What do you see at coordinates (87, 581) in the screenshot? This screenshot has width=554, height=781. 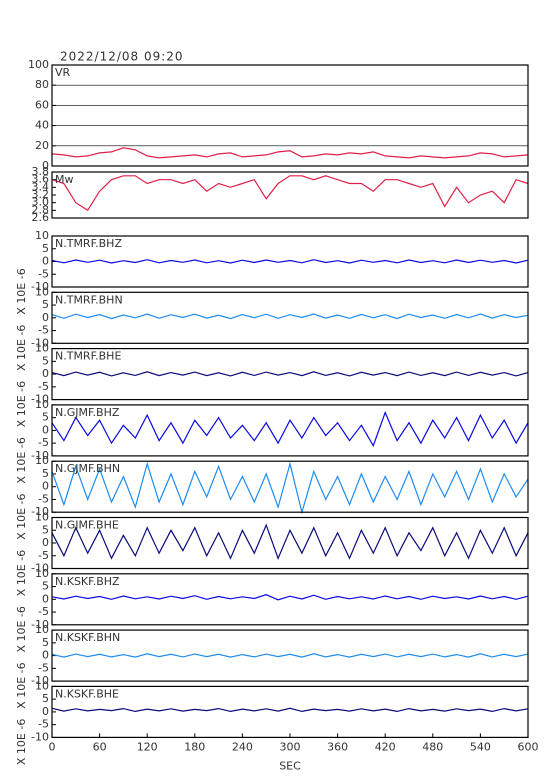 I see `panel-label: N.KSKF.BHZ` at bounding box center [87, 581].